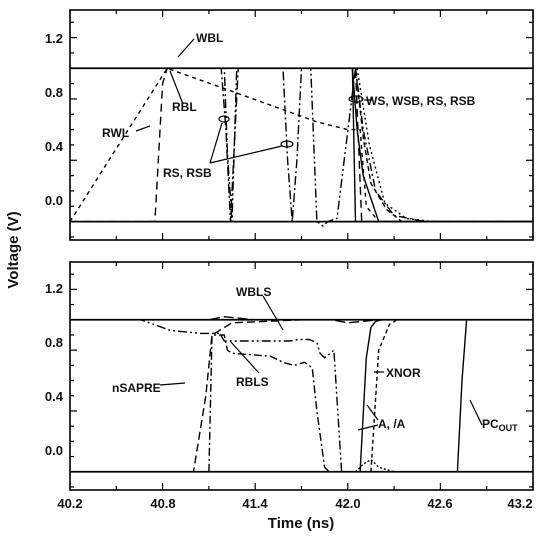 Image resolution: width=550 pixels, height=537 pixels. I want to click on label-wbls: WBLS, so click(253, 292).